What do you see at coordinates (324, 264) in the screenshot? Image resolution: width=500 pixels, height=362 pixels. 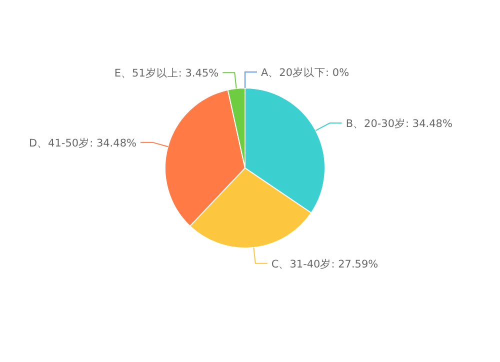 I see `slice-label: C、31-40岁: 27.59%` at bounding box center [324, 264].